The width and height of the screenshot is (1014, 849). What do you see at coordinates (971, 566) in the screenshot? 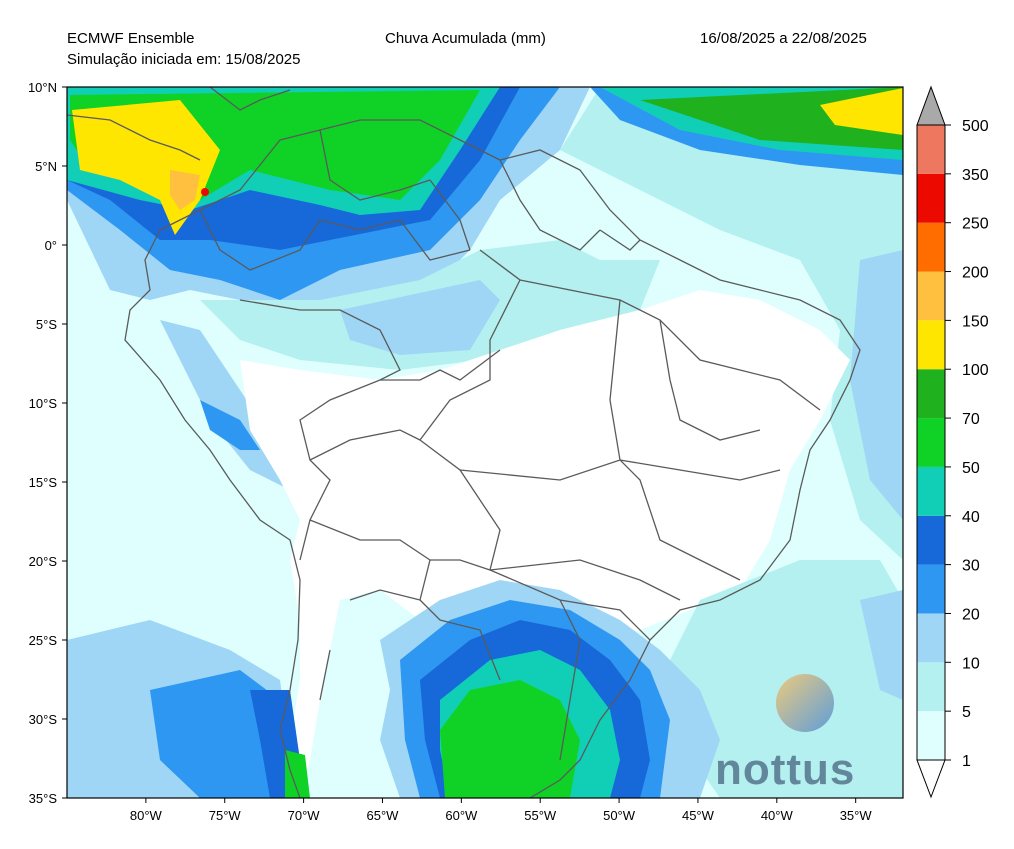
I see `colorbar-label: 30` at bounding box center [971, 566].